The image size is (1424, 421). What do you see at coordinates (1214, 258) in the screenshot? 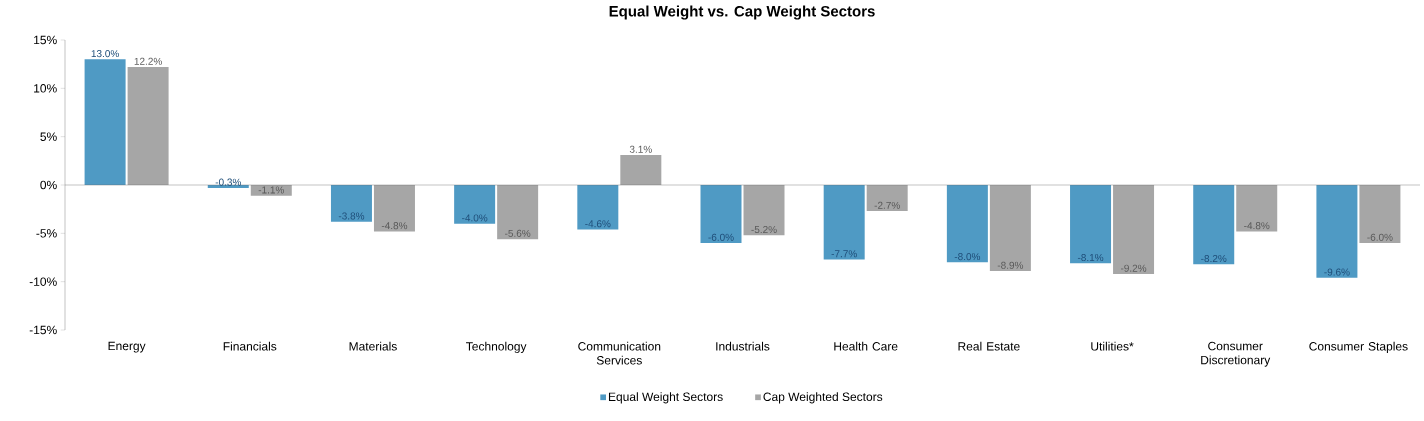
I see `data-label: -8.2%` at bounding box center [1214, 258].